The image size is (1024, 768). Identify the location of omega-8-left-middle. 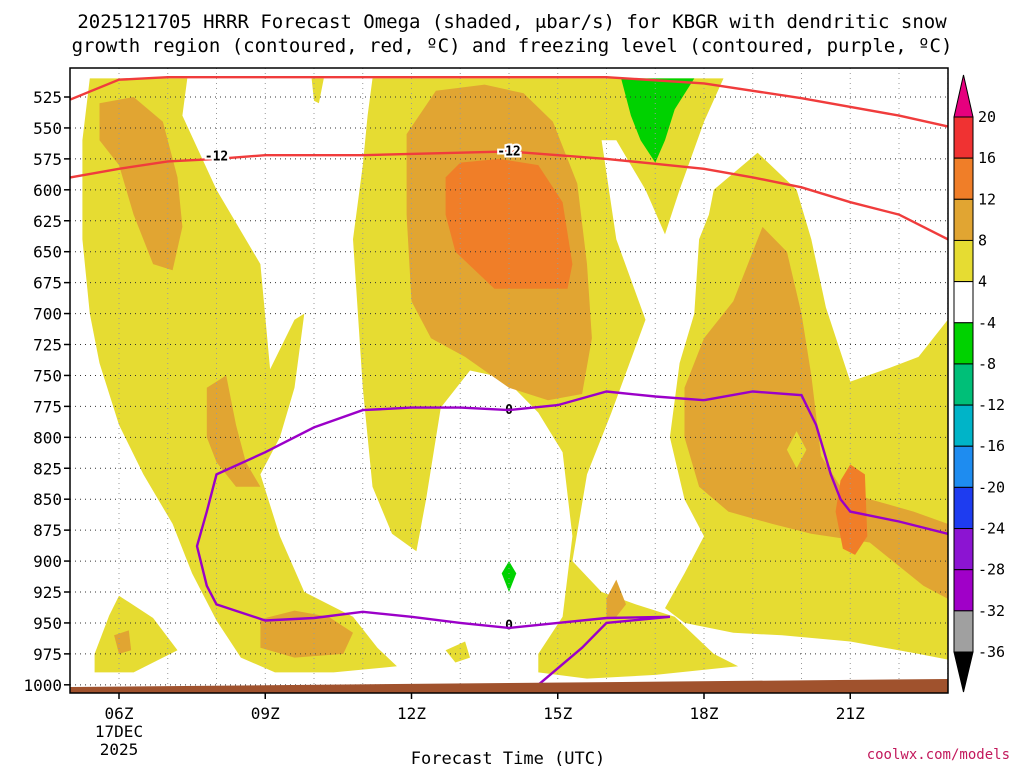
(233, 431).